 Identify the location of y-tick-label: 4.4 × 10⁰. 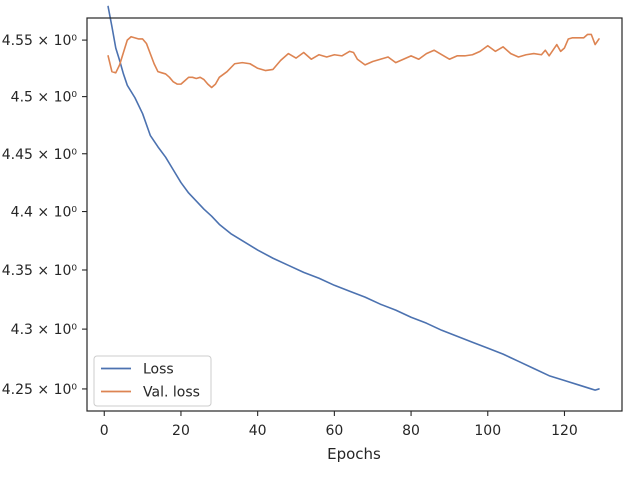
(44, 213).